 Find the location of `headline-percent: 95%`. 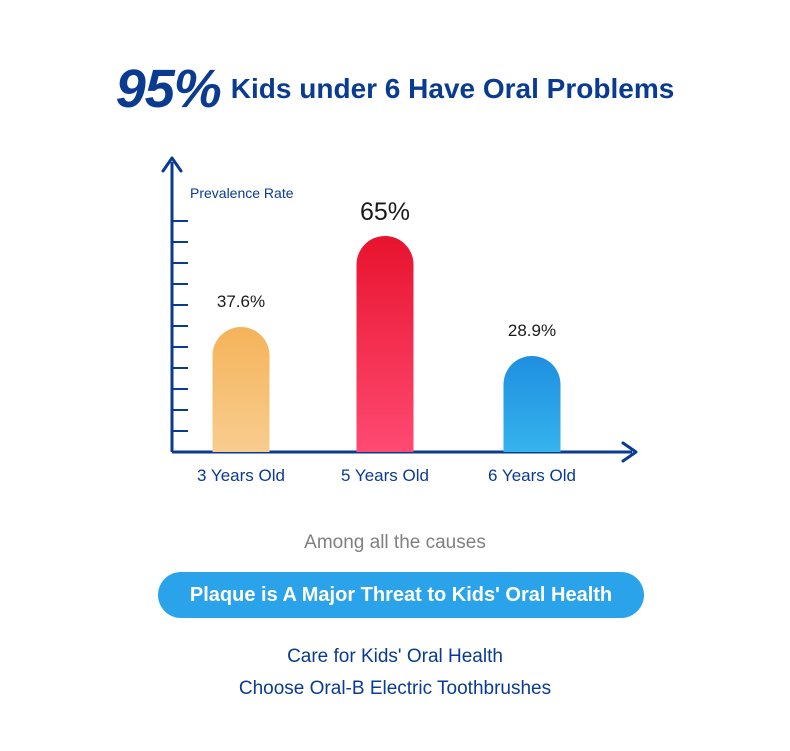

headline-percent: 95% is located at coordinates (168, 89).